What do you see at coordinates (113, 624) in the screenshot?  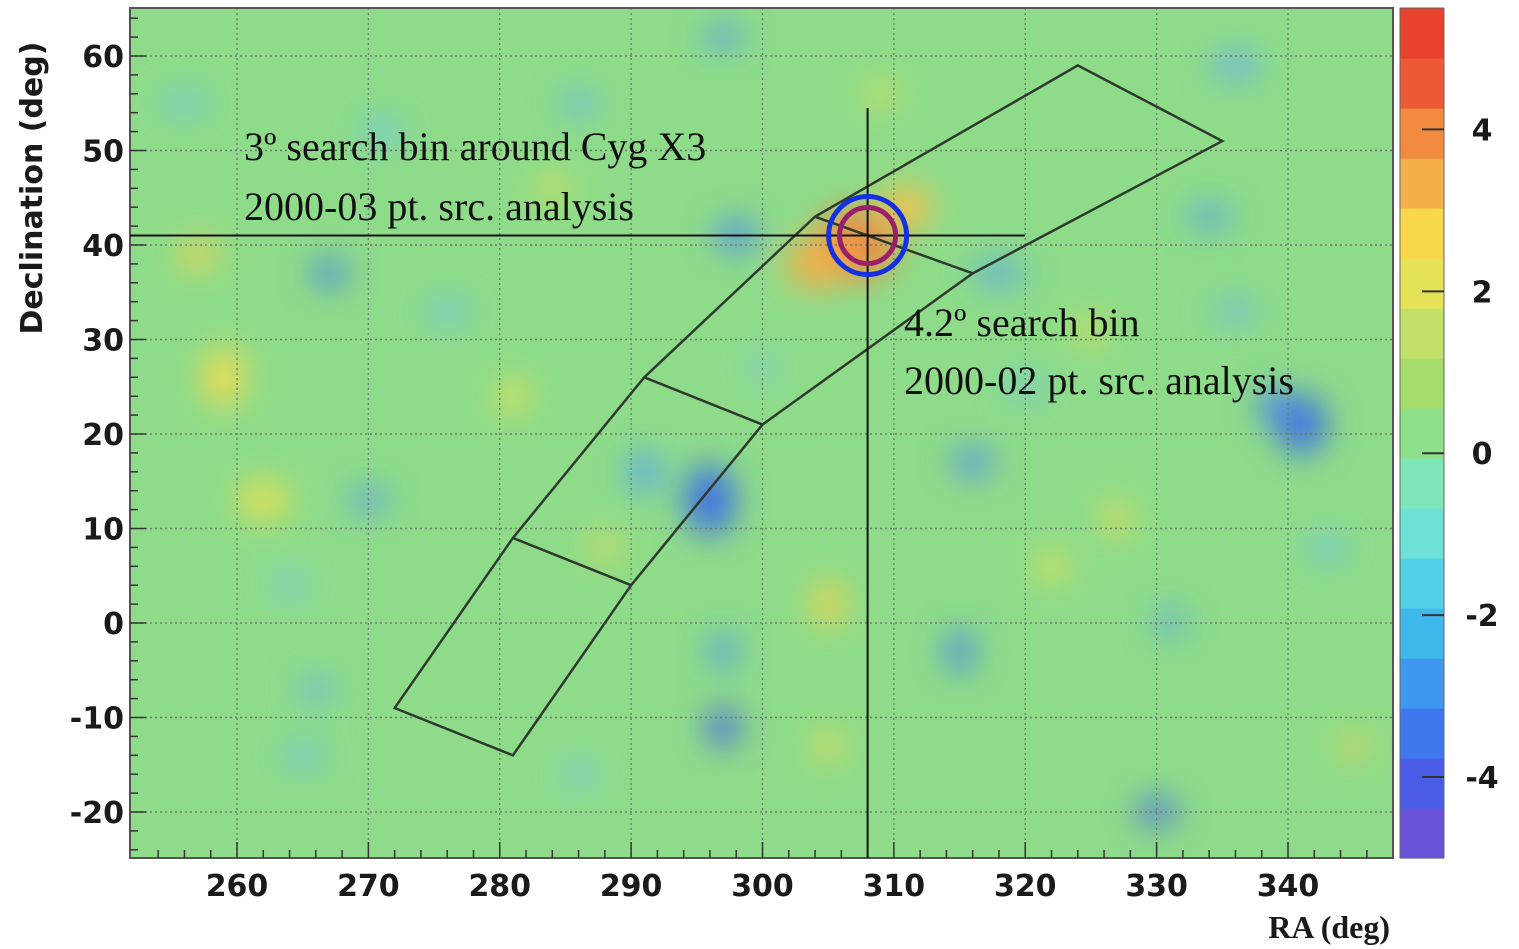 I see `y-tick-label: 0` at bounding box center [113, 624].